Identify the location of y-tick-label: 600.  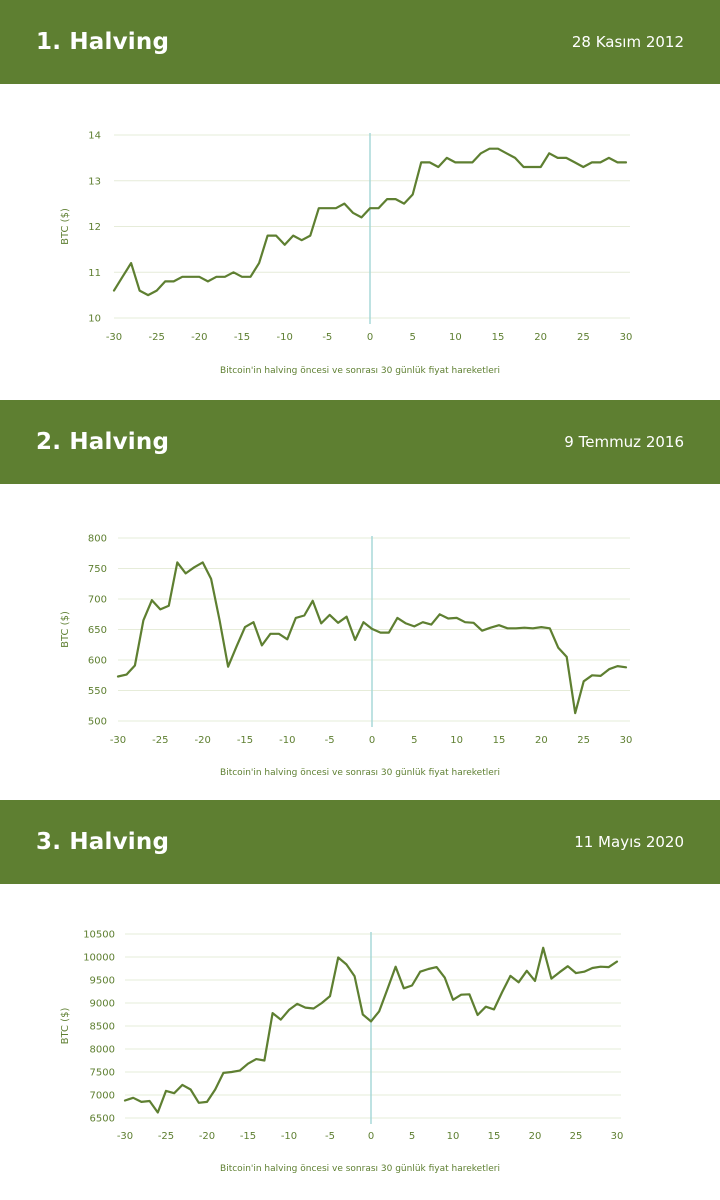
(97, 661).